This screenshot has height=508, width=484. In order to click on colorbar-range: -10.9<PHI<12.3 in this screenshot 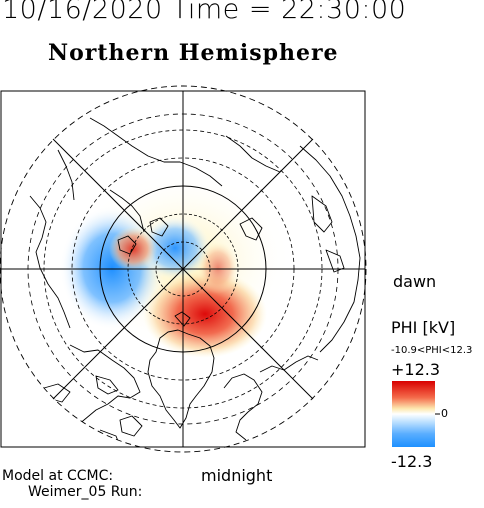, I will do `click(432, 350)`.